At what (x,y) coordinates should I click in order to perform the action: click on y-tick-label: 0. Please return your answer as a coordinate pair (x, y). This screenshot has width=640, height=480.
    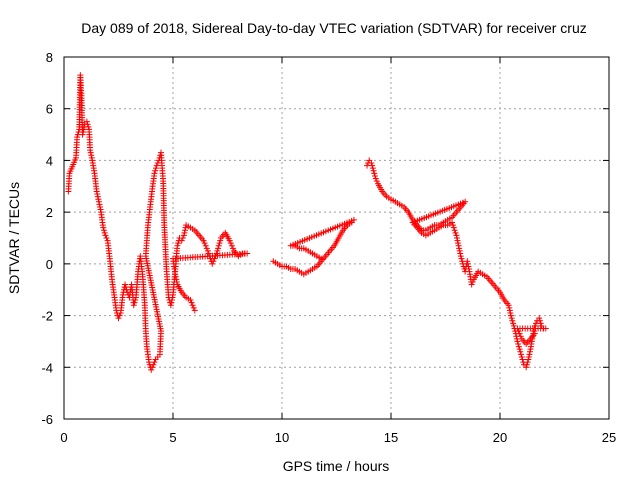
    Looking at the image, I should click on (49, 264).